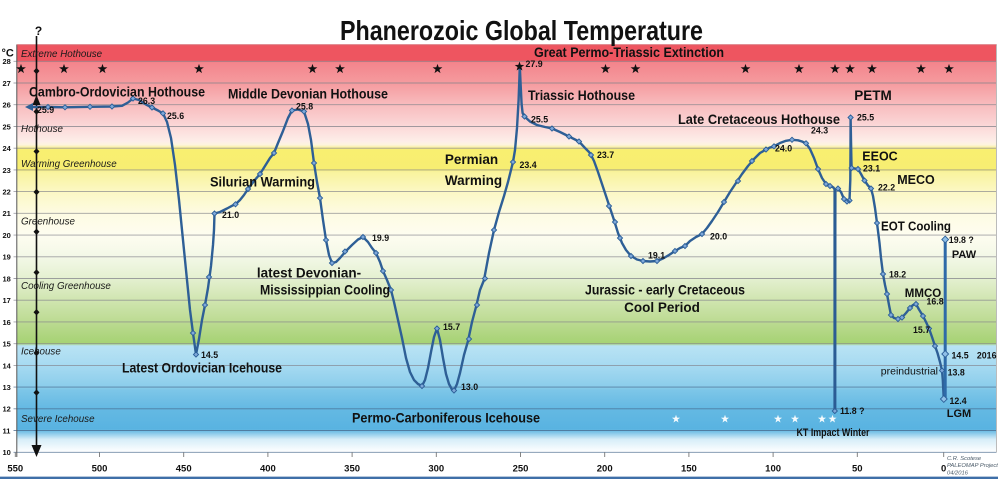 This screenshot has width=998, height=491. Describe the element at coordinates (66, 286) in the screenshot. I see `svg-text: Cooling Greenhouse` at that location.